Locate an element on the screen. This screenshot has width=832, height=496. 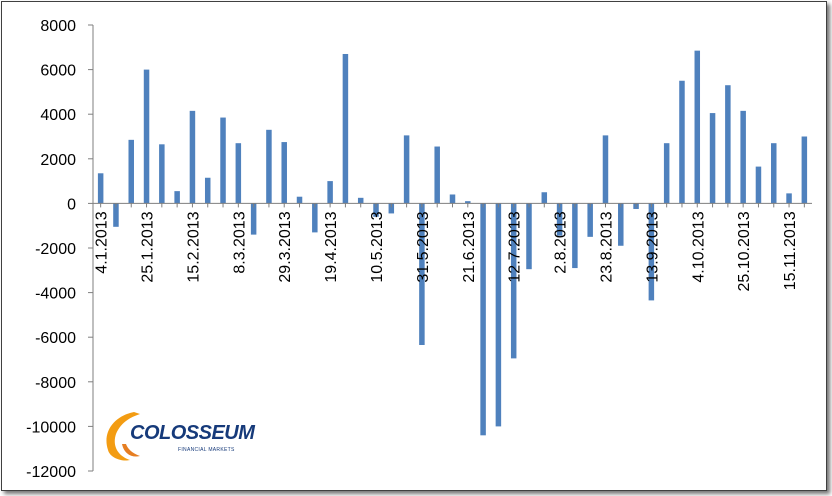
bar-22.3.2013 is located at coordinates (269, 166).